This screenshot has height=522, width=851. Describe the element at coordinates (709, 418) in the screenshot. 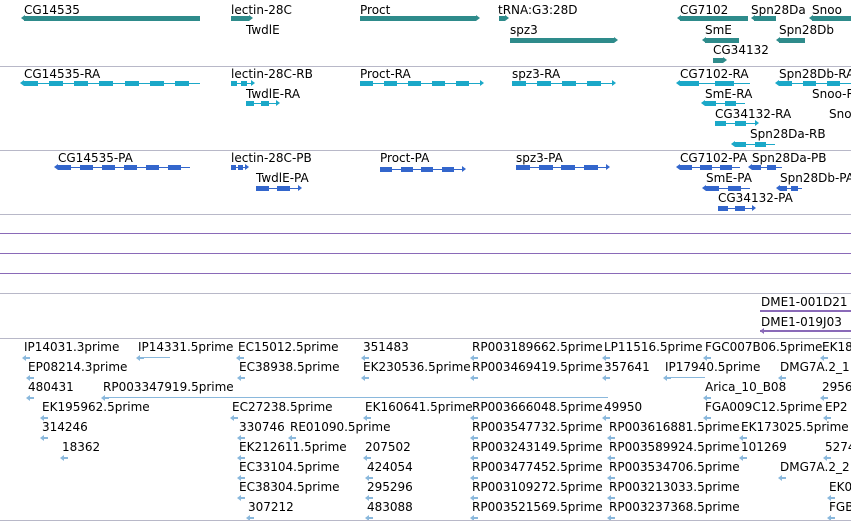

I see `est-feature-fga009c12-5prime` at that location.